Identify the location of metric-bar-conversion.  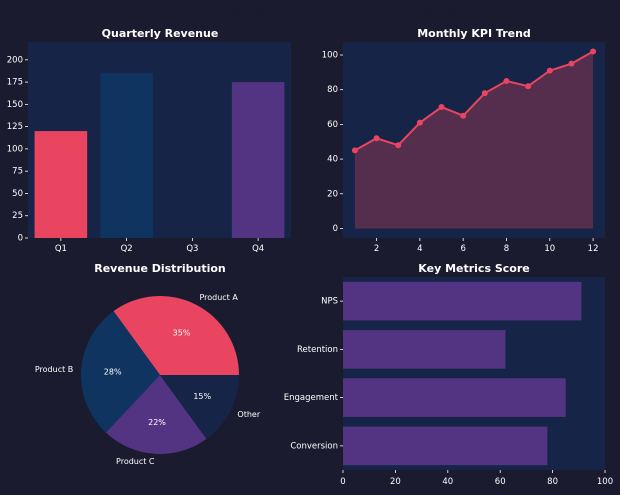
(445, 446).